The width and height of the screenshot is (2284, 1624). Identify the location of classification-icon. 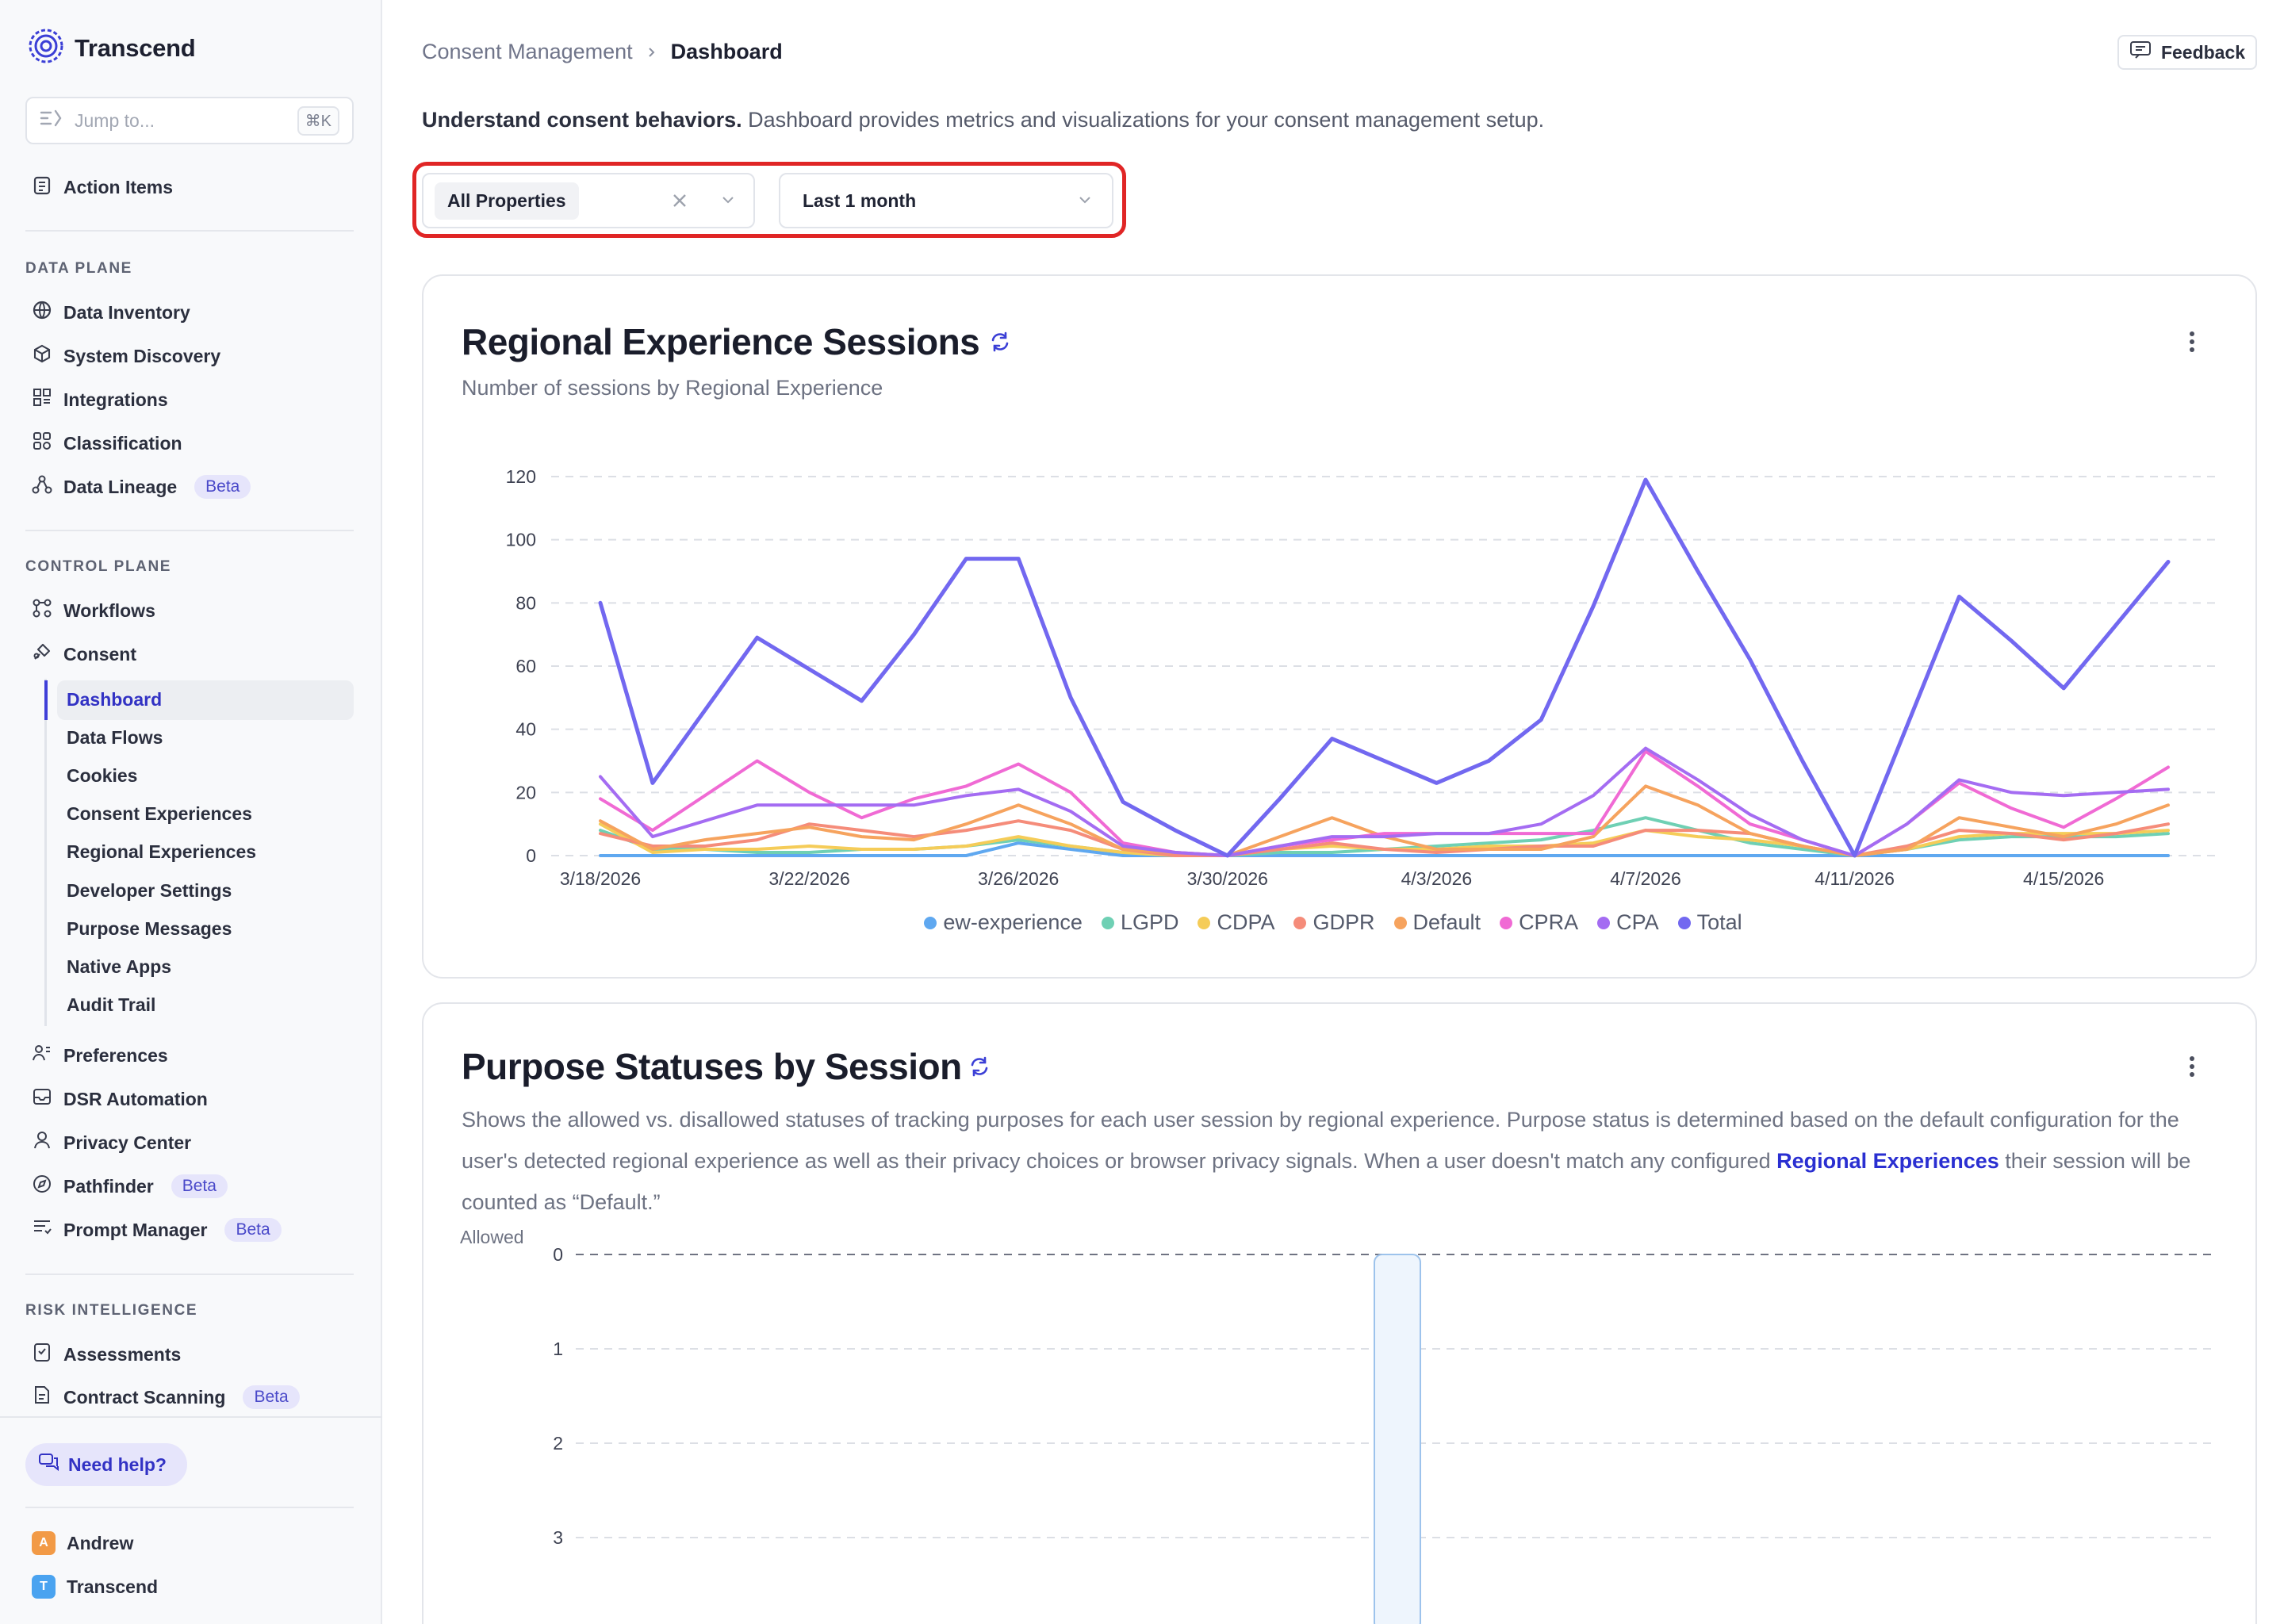
(42, 443).